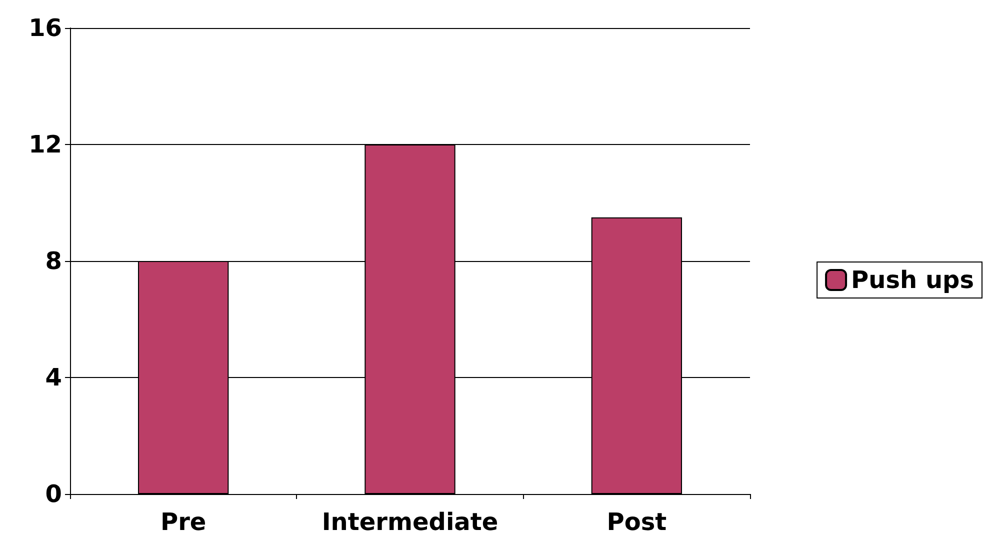 The width and height of the screenshot is (1000, 560). I want to click on x-tick-label: Pre, so click(183, 522).